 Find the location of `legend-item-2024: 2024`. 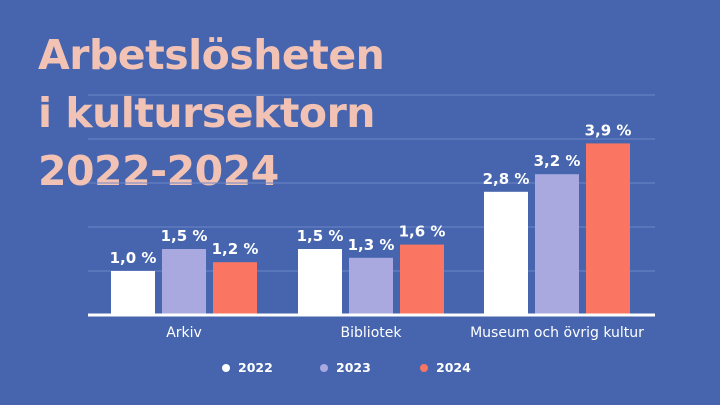

legend-item-2024: 2024 is located at coordinates (445, 367).